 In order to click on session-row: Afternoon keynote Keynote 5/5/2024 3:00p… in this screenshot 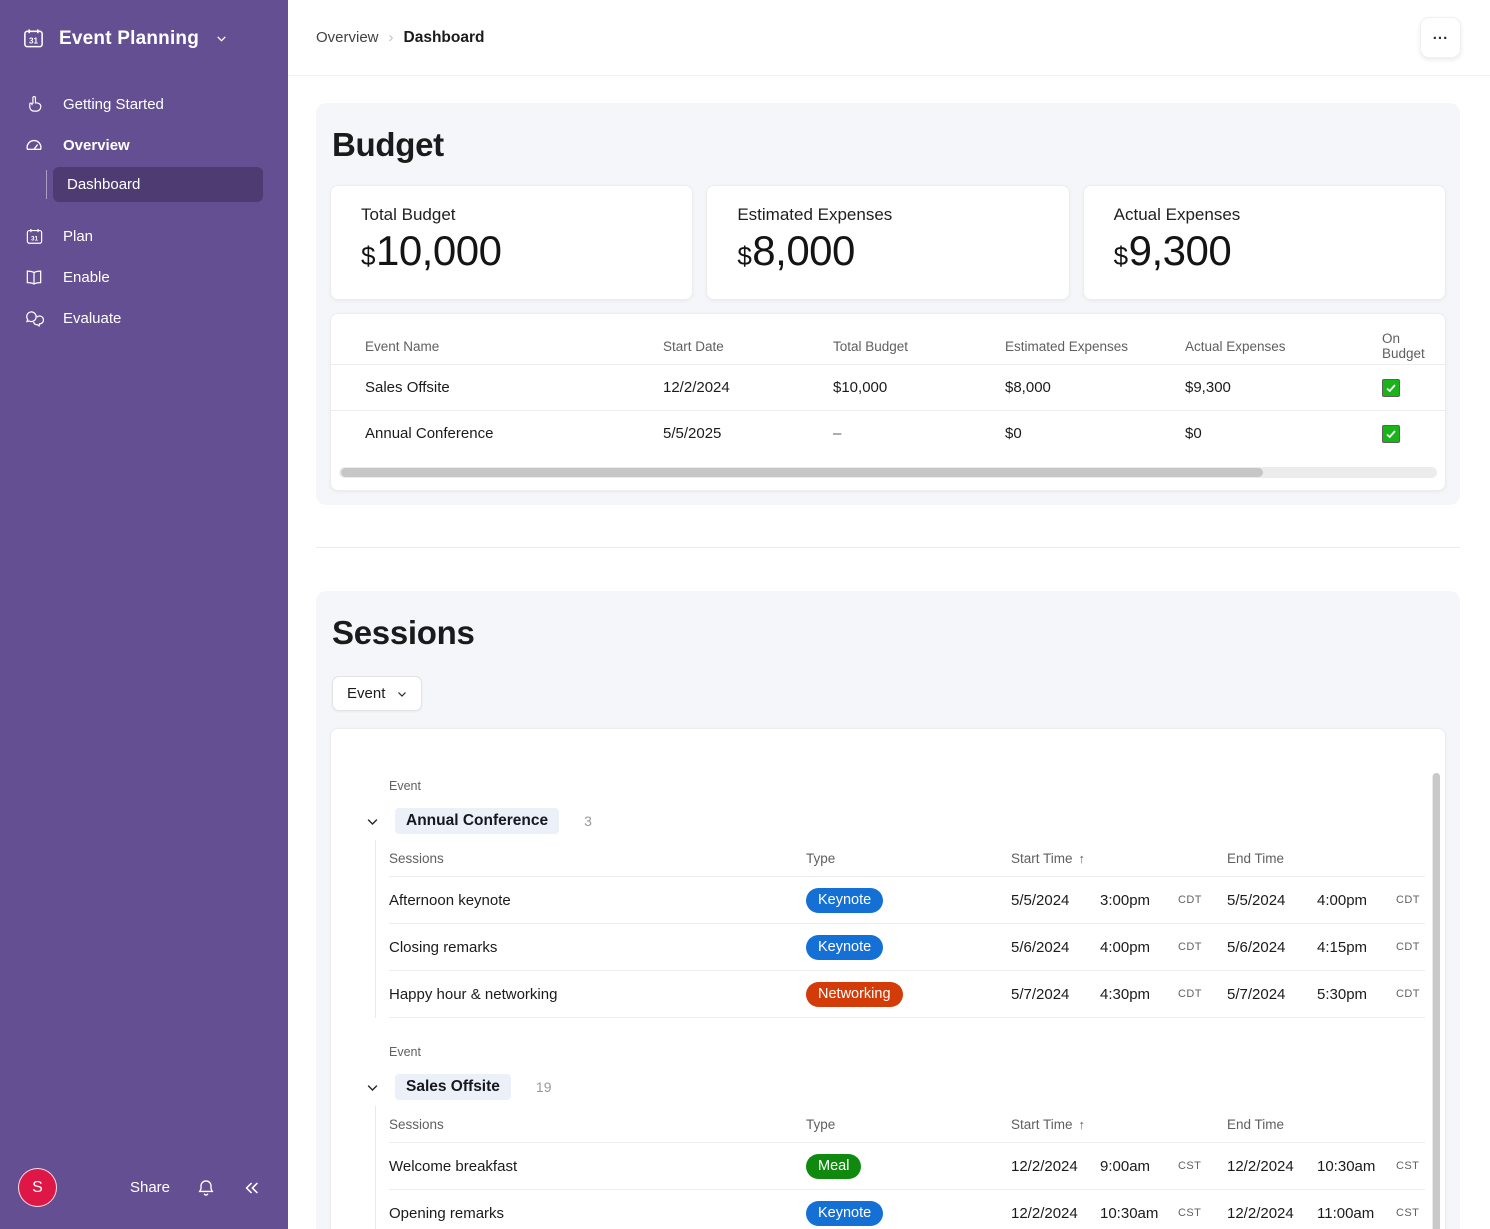, I will do `click(907, 900)`.